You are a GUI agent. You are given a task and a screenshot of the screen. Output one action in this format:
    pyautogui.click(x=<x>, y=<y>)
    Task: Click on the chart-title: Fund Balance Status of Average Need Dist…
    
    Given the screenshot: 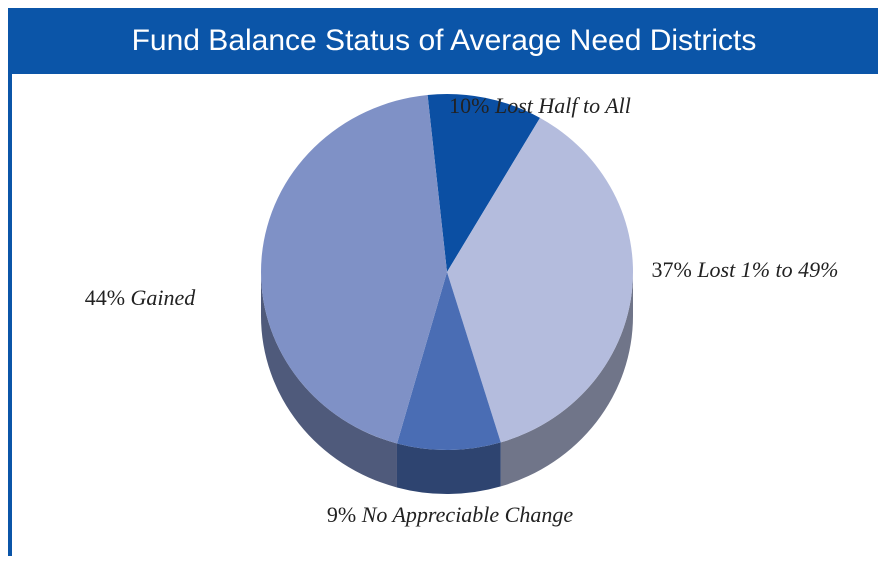 What is the action you would take?
    pyautogui.click(x=444, y=40)
    